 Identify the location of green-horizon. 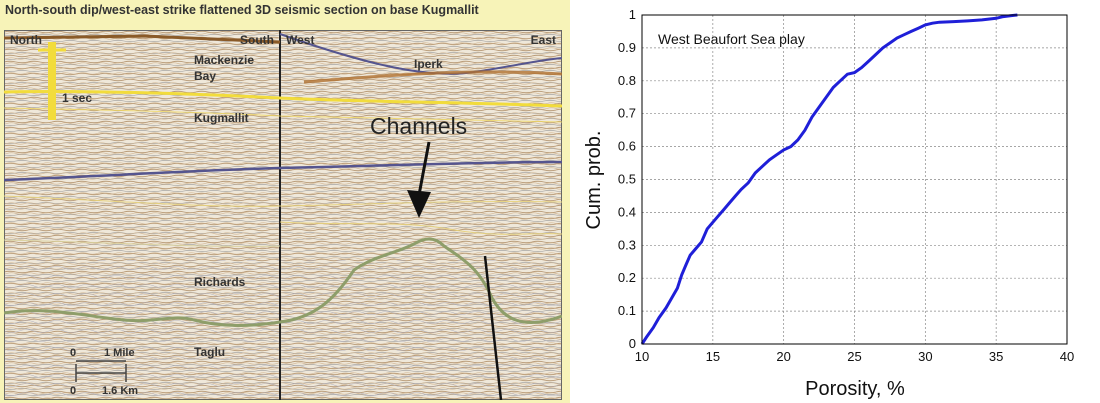
(283, 282).